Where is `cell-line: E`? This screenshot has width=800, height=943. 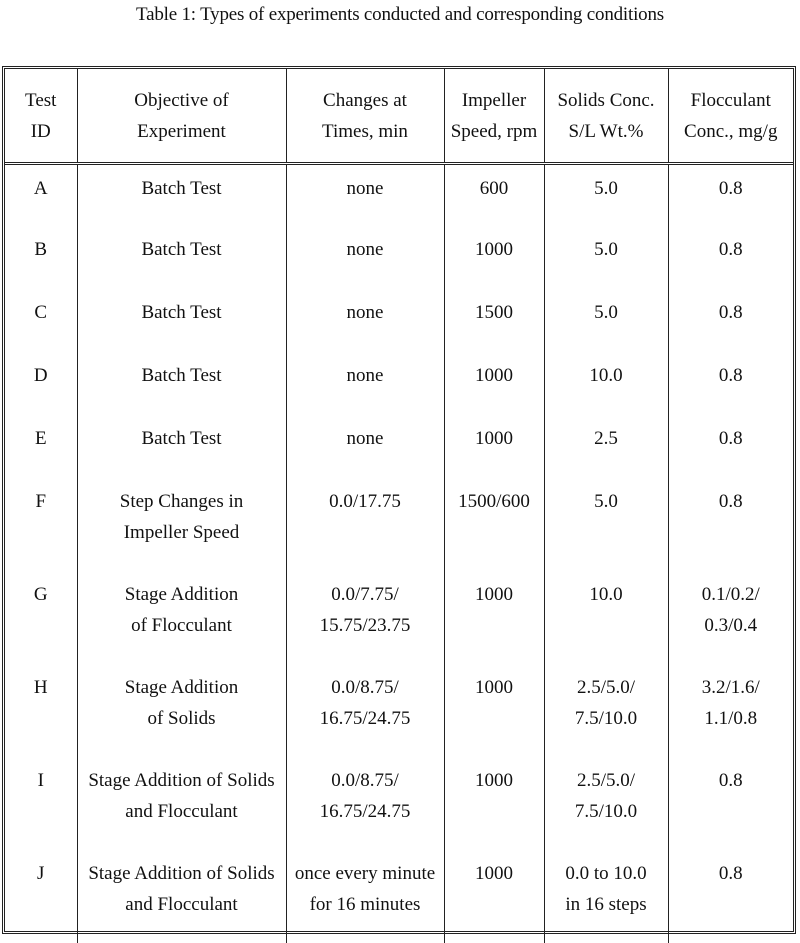
cell-line: E is located at coordinates (40, 438).